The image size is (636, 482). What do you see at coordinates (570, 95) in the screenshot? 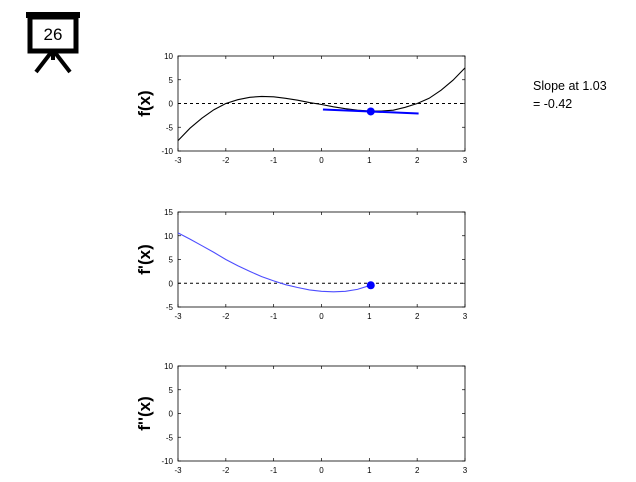
I see `slope-readout: Slope at 1.03 = -0.42` at bounding box center [570, 95].